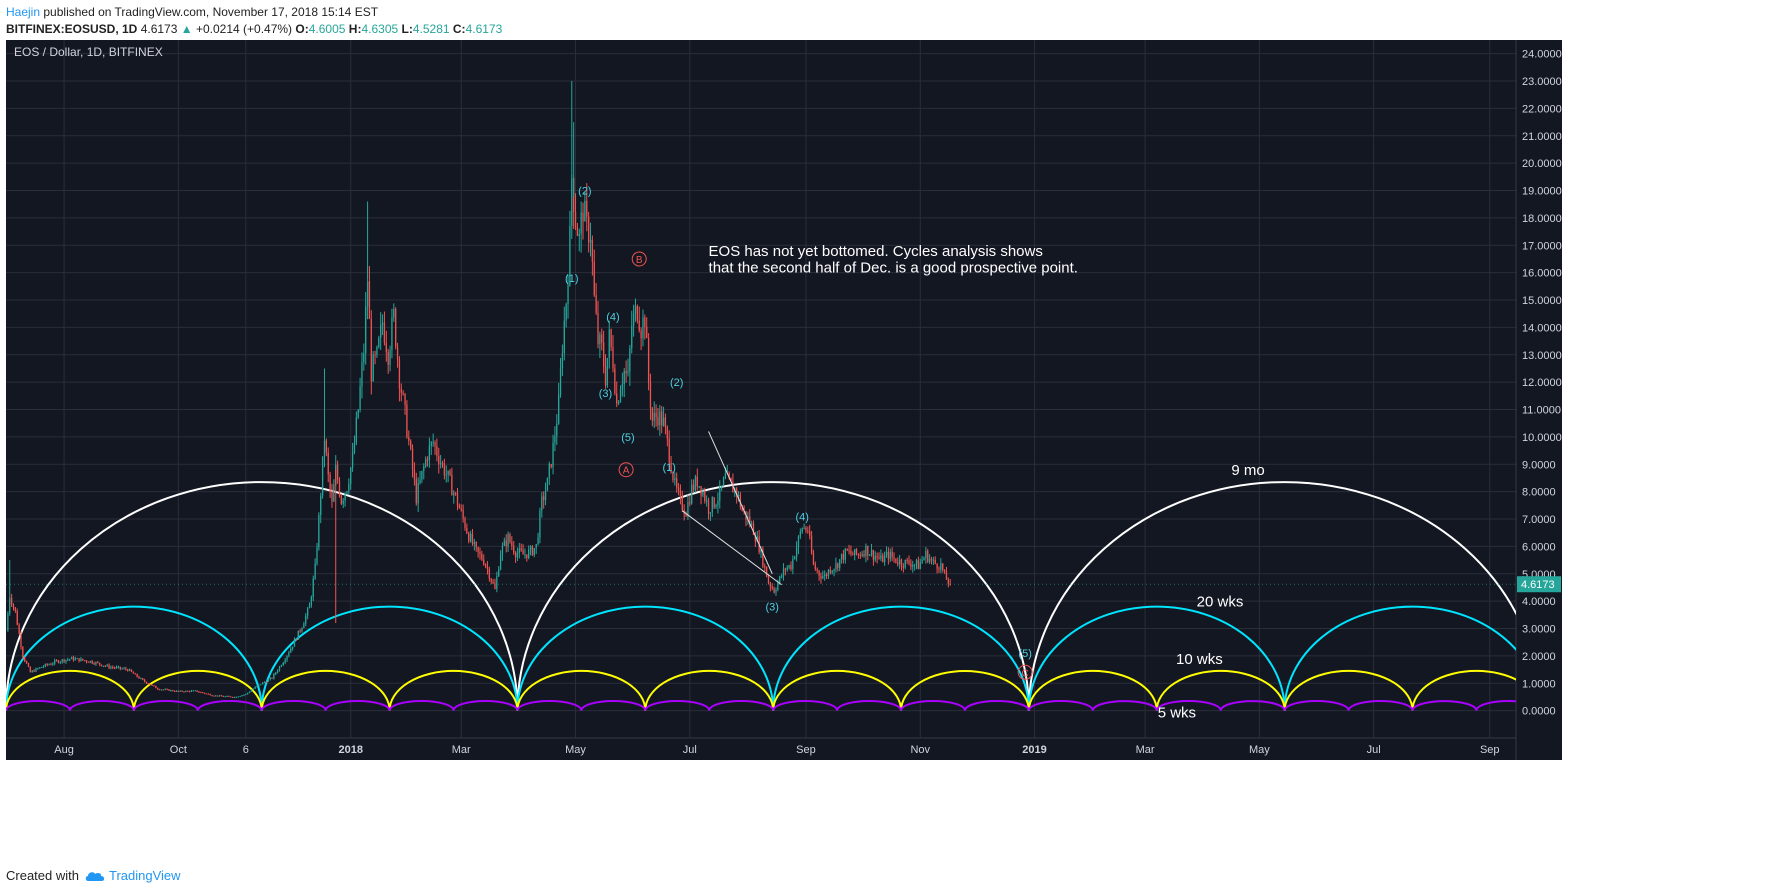 The image size is (1789, 895). What do you see at coordinates (186, 29) in the screenshot?
I see `up-arrow-icon: ▲` at bounding box center [186, 29].